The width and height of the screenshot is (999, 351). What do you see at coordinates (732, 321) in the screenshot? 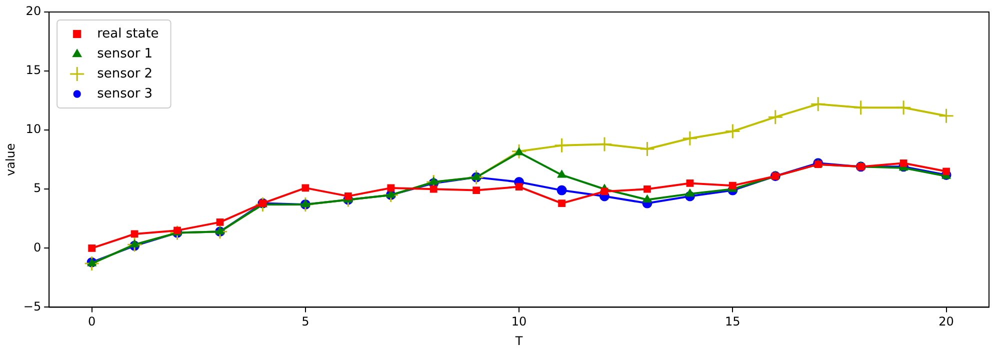
I see `x-tick-label: 15` at bounding box center [732, 321].